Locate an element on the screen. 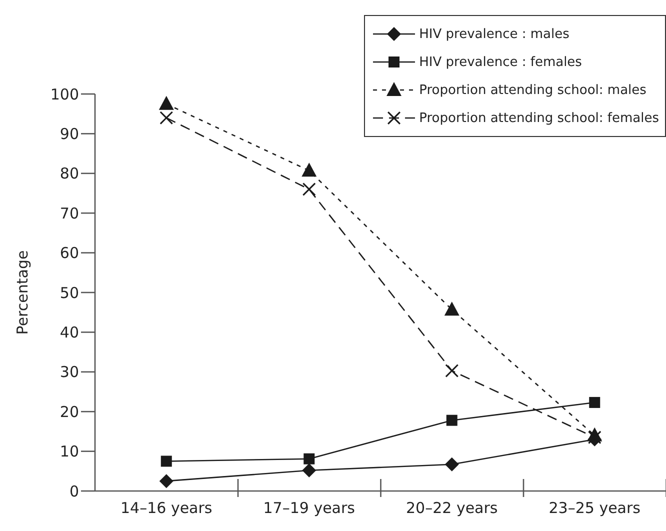  y-tick-label: 100 is located at coordinates (64, 94).